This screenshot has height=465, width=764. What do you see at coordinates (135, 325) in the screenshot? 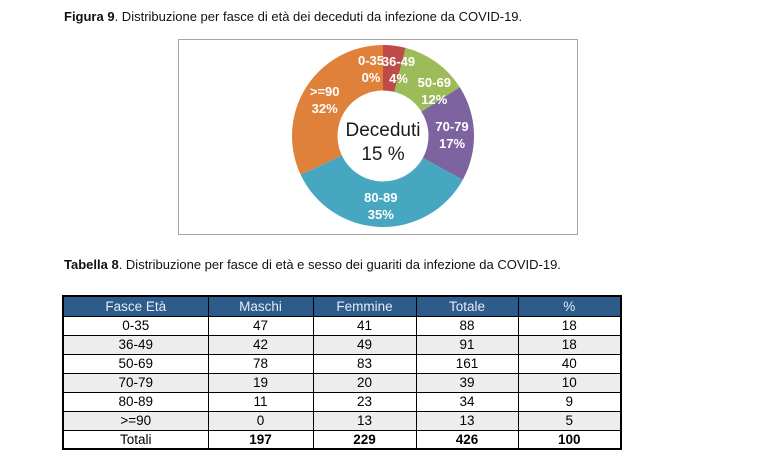
I see `table-cell: 0-35` at bounding box center [135, 325].